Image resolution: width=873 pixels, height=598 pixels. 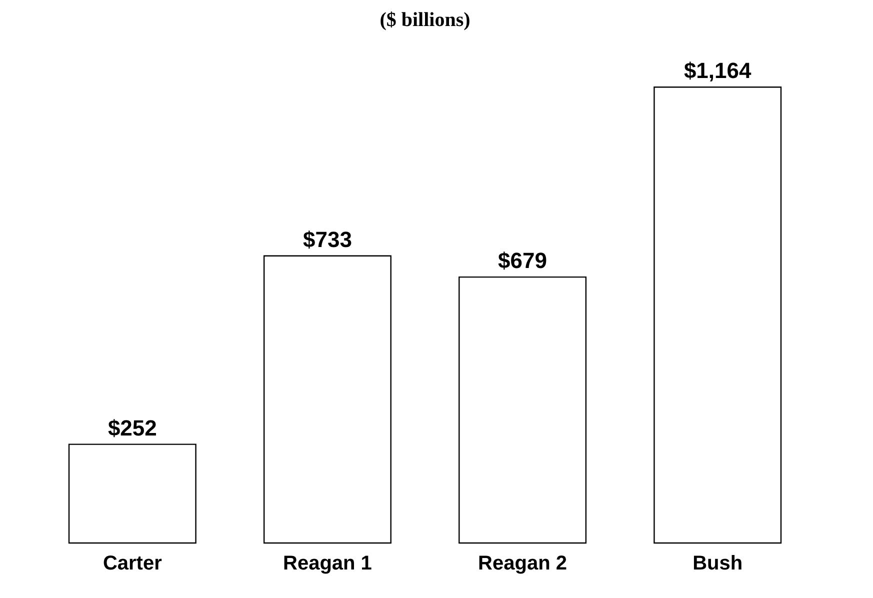 I want to click on data-label: $1,164, so click(x=718, y=71).